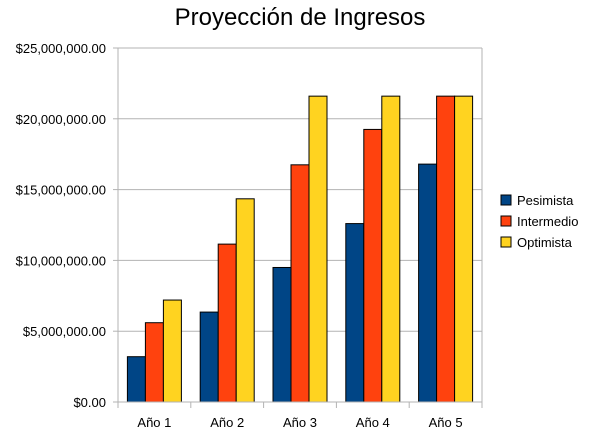  Describe the element at coordinates (61, 260) in the screenshot. I see `y-tick-label: $10,000,000.00` at that location.